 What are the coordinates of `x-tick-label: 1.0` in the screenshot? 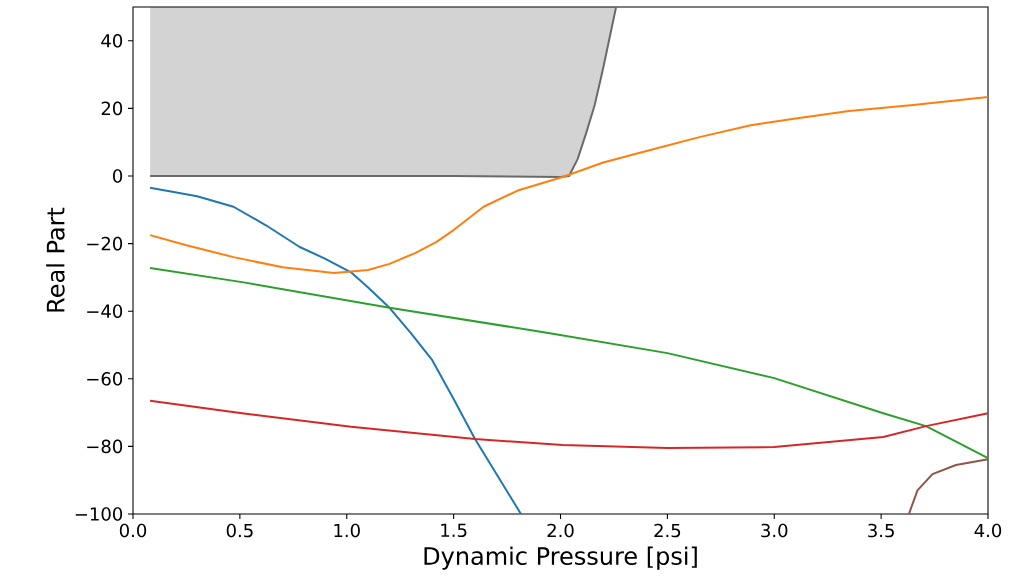 It's located at (347, 530).